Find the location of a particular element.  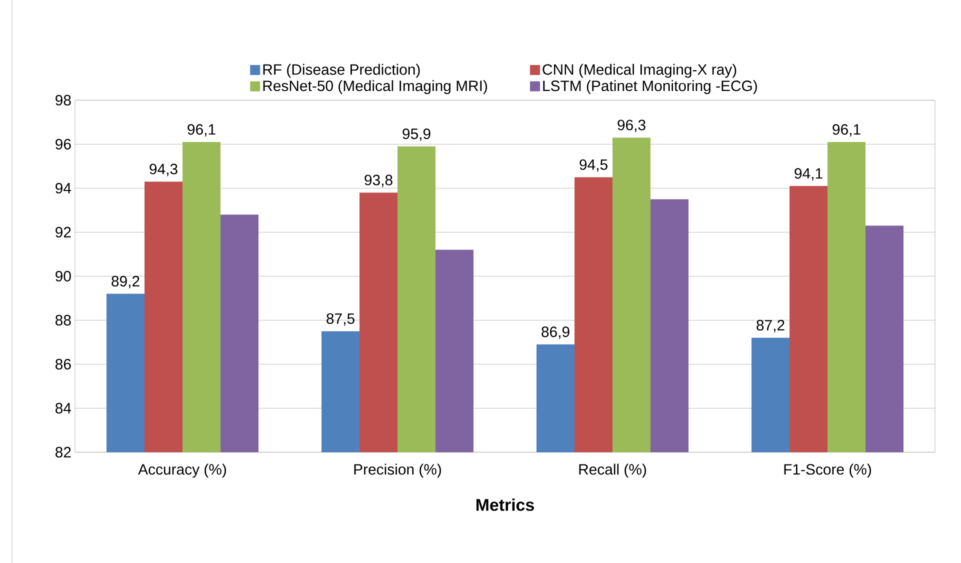

y-tick-label: 82 is located at coordinates (63, 452).